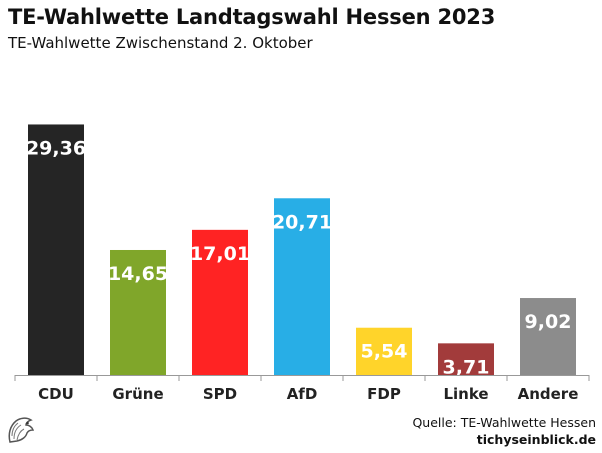  I want to click on source-note: Quelle: TE-Wahlwette Hessen, so click(504, 422).